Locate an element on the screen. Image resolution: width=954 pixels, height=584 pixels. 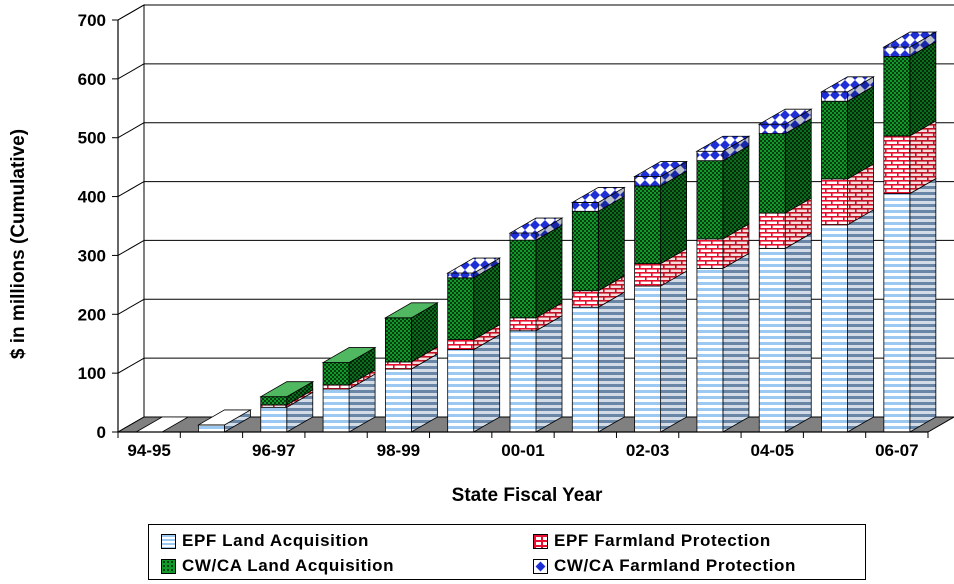
y-tick-label: 500 is located at coordinates (92, 138).